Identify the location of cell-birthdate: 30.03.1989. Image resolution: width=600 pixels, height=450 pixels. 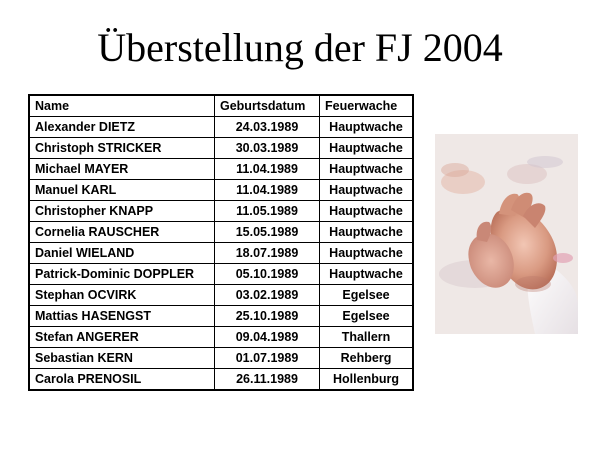
(267, 148).